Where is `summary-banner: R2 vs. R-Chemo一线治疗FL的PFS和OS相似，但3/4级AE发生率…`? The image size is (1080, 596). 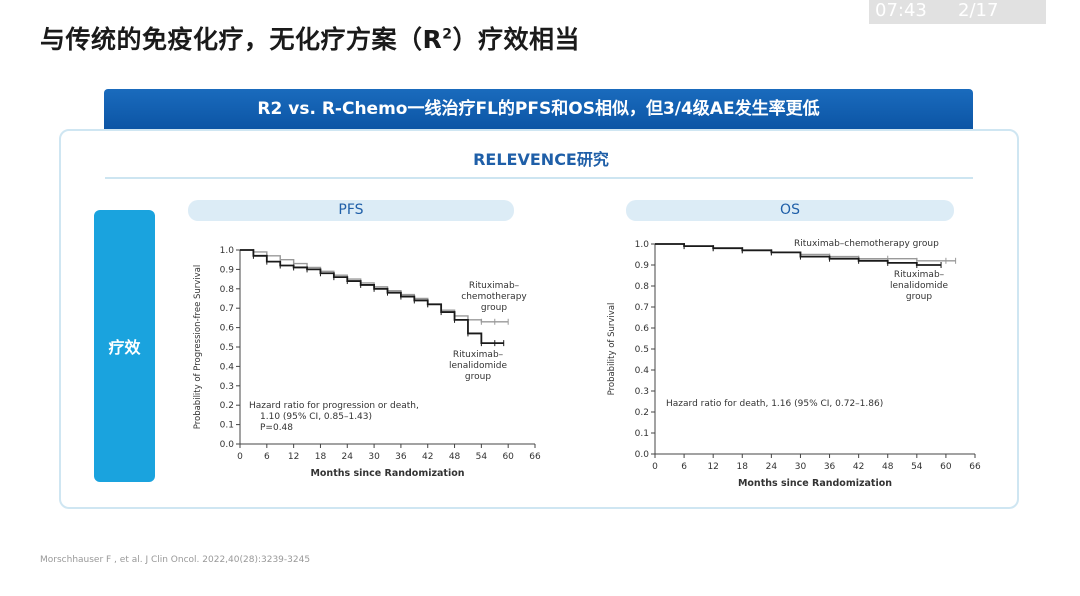 summary-banner: R2 vs. R-Chemo一线治疗FL的PFS和OS相似，但3/4级AE发生率… is located at coordinates (538, 109).